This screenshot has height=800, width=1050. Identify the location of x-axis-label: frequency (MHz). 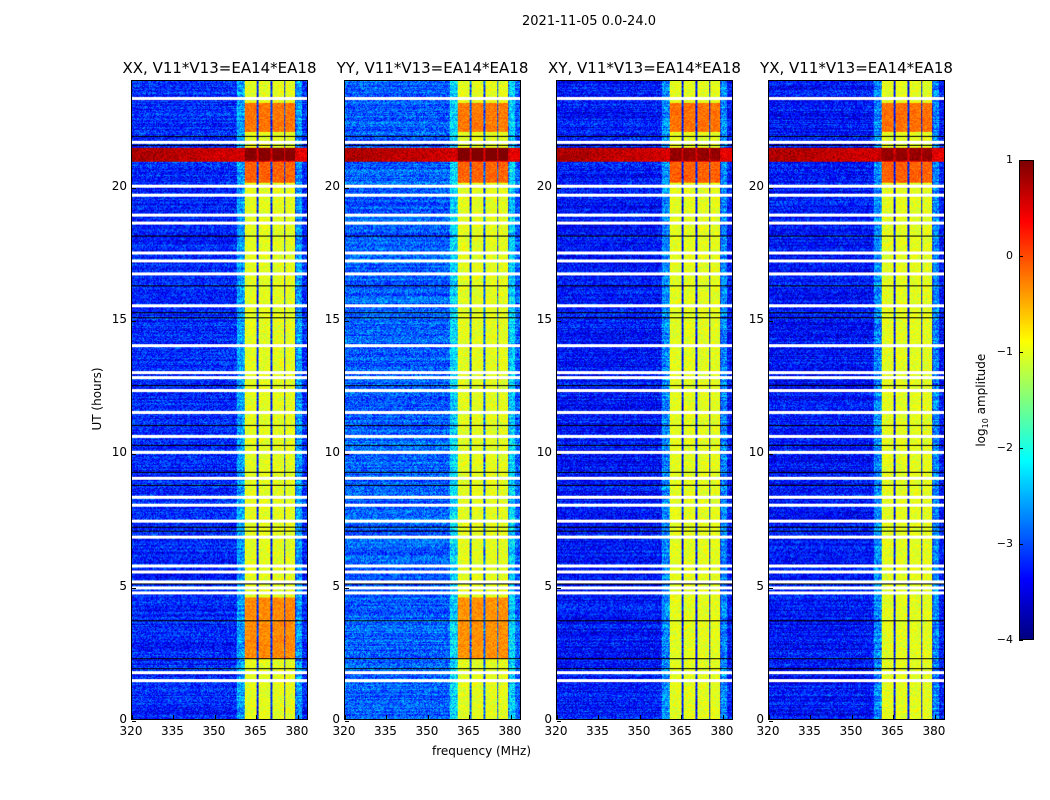
(482, 751).